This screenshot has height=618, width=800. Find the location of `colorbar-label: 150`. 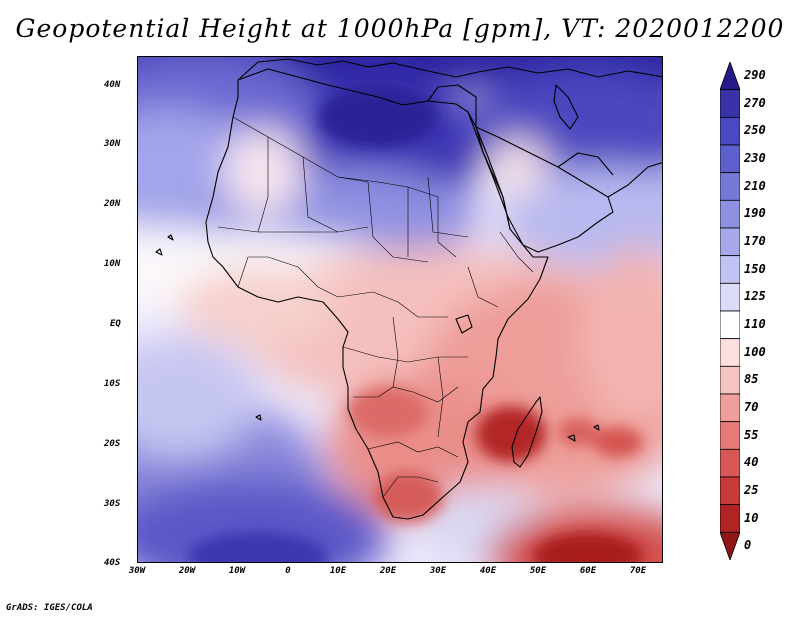

colorbar-label: 150 is located at coordinates (755, 268).